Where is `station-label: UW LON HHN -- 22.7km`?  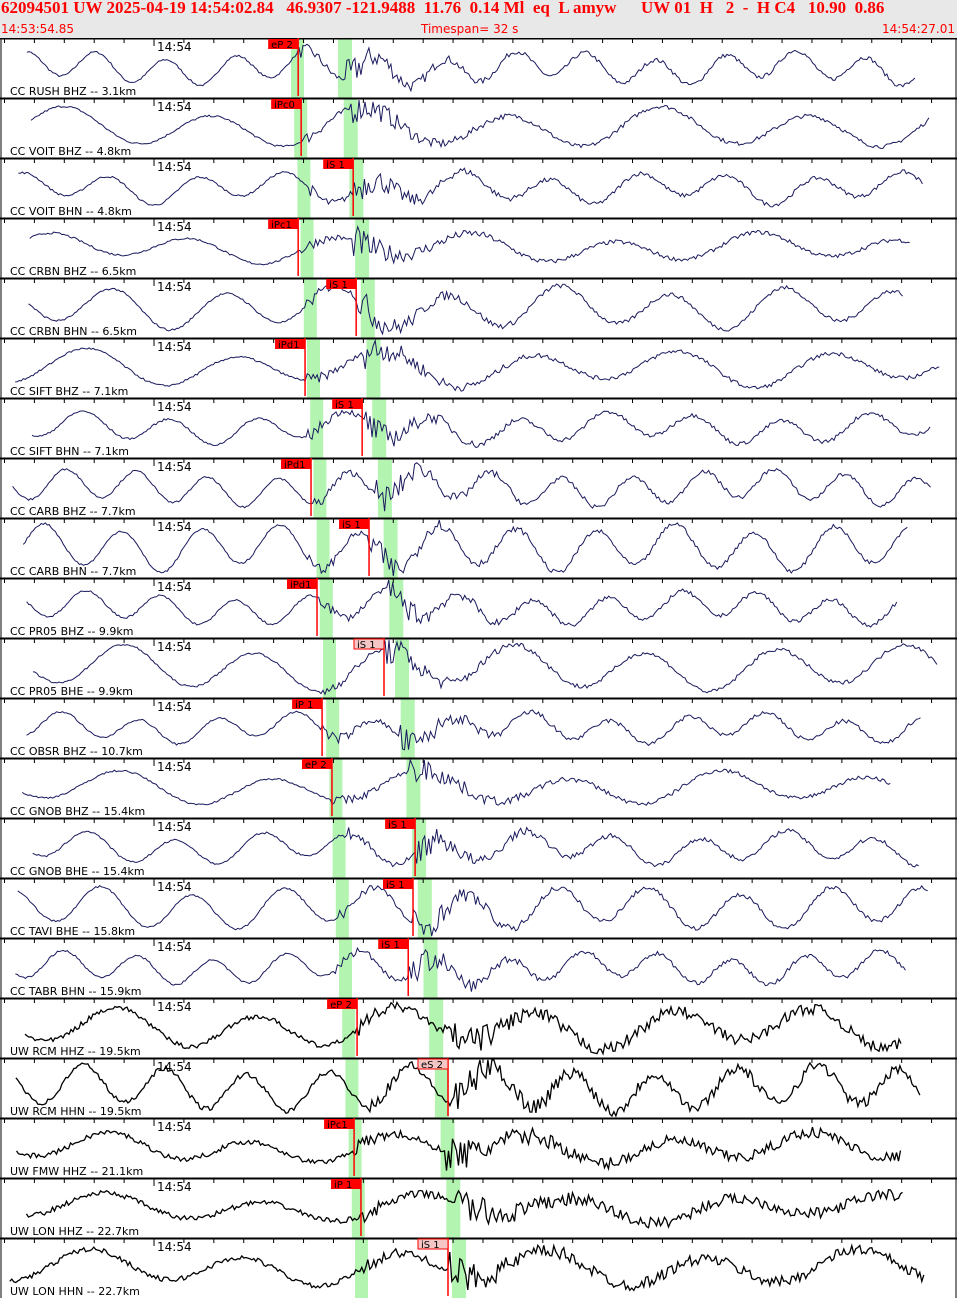
station-label: UW LON HHN -- 22.7km is located at coordinates (75, 1291).